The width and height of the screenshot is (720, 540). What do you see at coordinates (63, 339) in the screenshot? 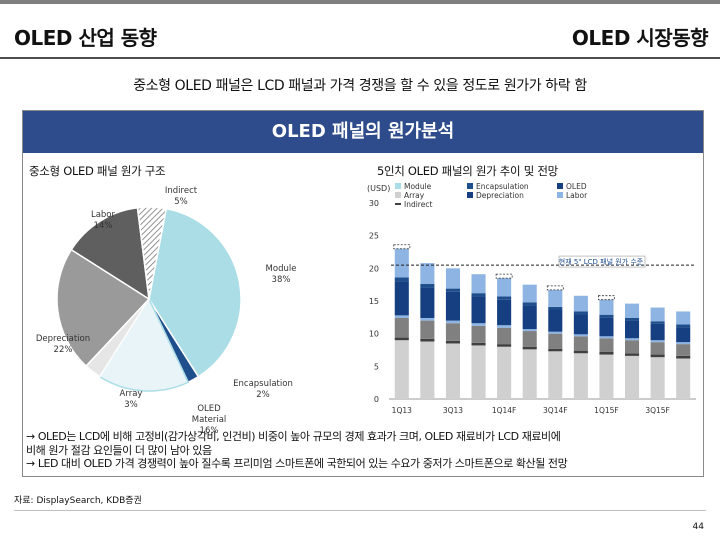
I see `pie-label-depreciation: Depreciation` at bounding box center [63, 339].